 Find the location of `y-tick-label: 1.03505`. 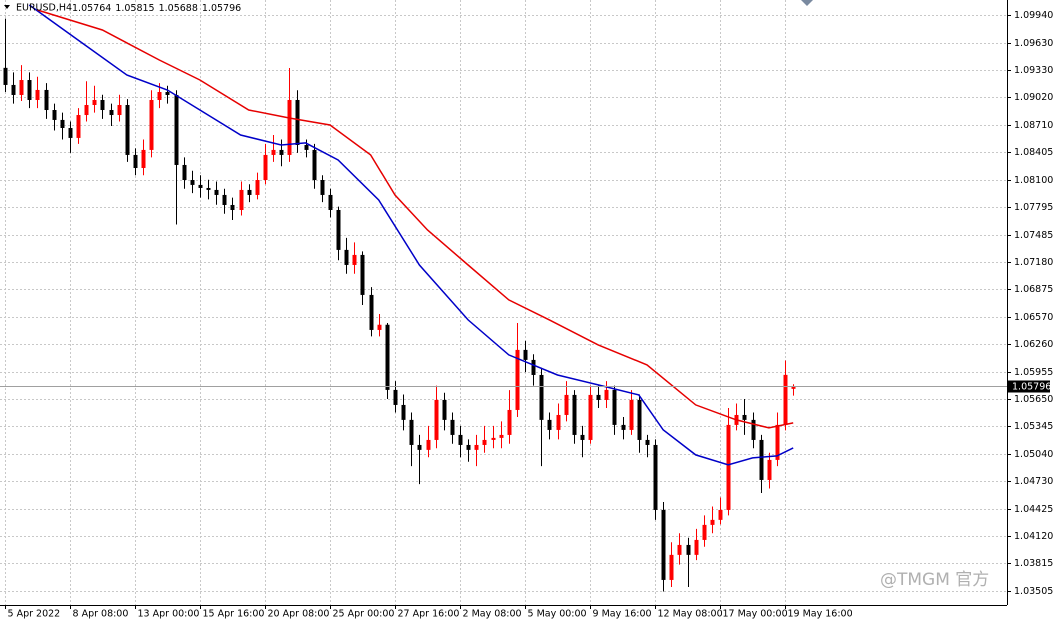

y-tick-label: 1.03505 is located at coordinates (1033, 591).